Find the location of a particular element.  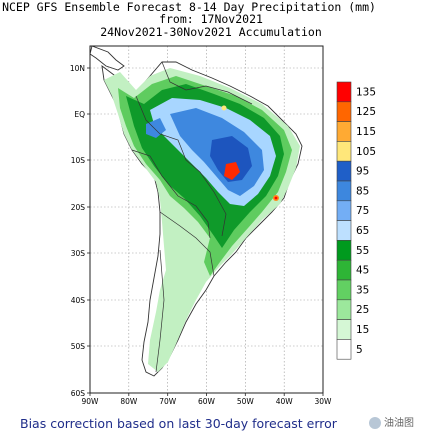

precipitation-legend: 135 125 115 105 95 85 75 65 55 45 35 25 15 5 is located at coordinates (356, 220).